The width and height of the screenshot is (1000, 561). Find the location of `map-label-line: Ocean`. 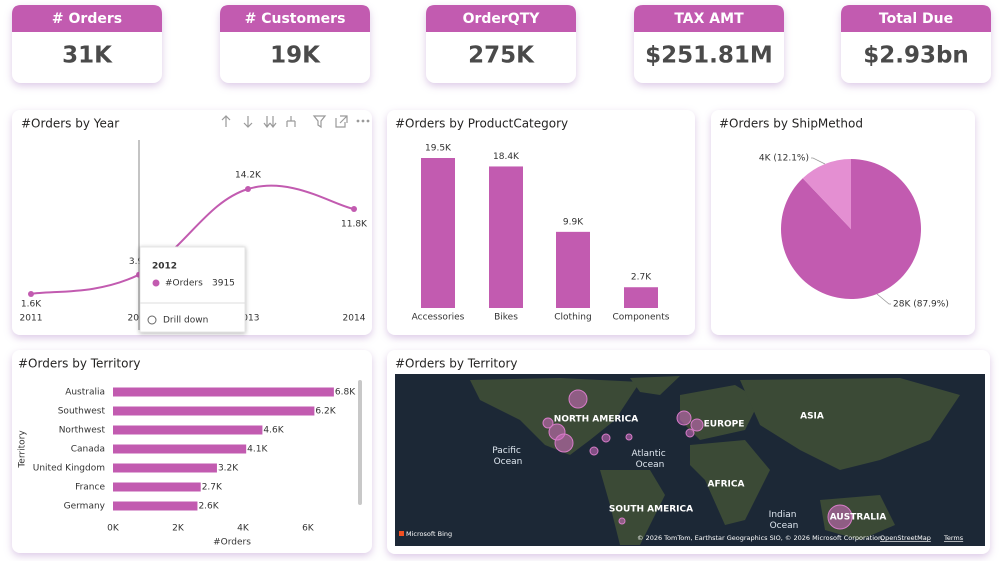

map-label-line: Ocean is located at coordinates (650, 465).